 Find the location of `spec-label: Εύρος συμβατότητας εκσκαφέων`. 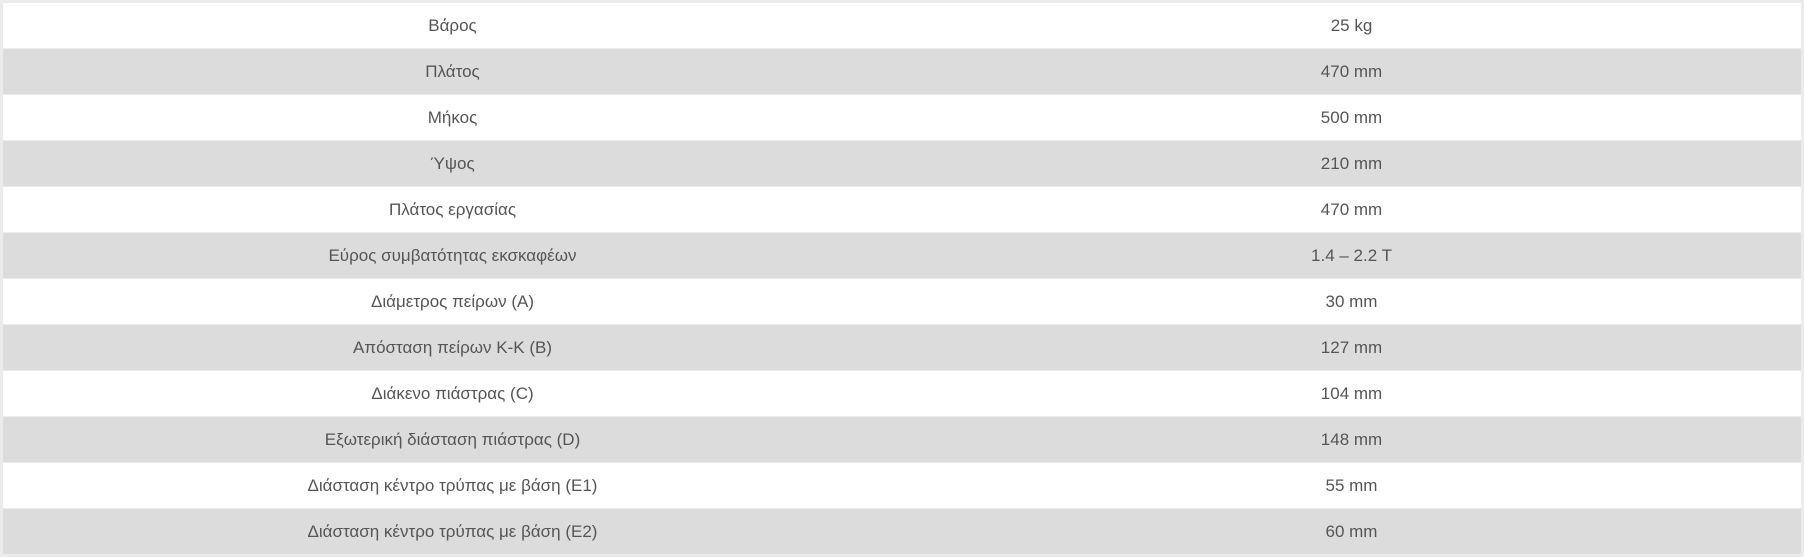

spec-label: Εύρος συμβατότητας εκσκαφέων is located at coordinates (451, 255).